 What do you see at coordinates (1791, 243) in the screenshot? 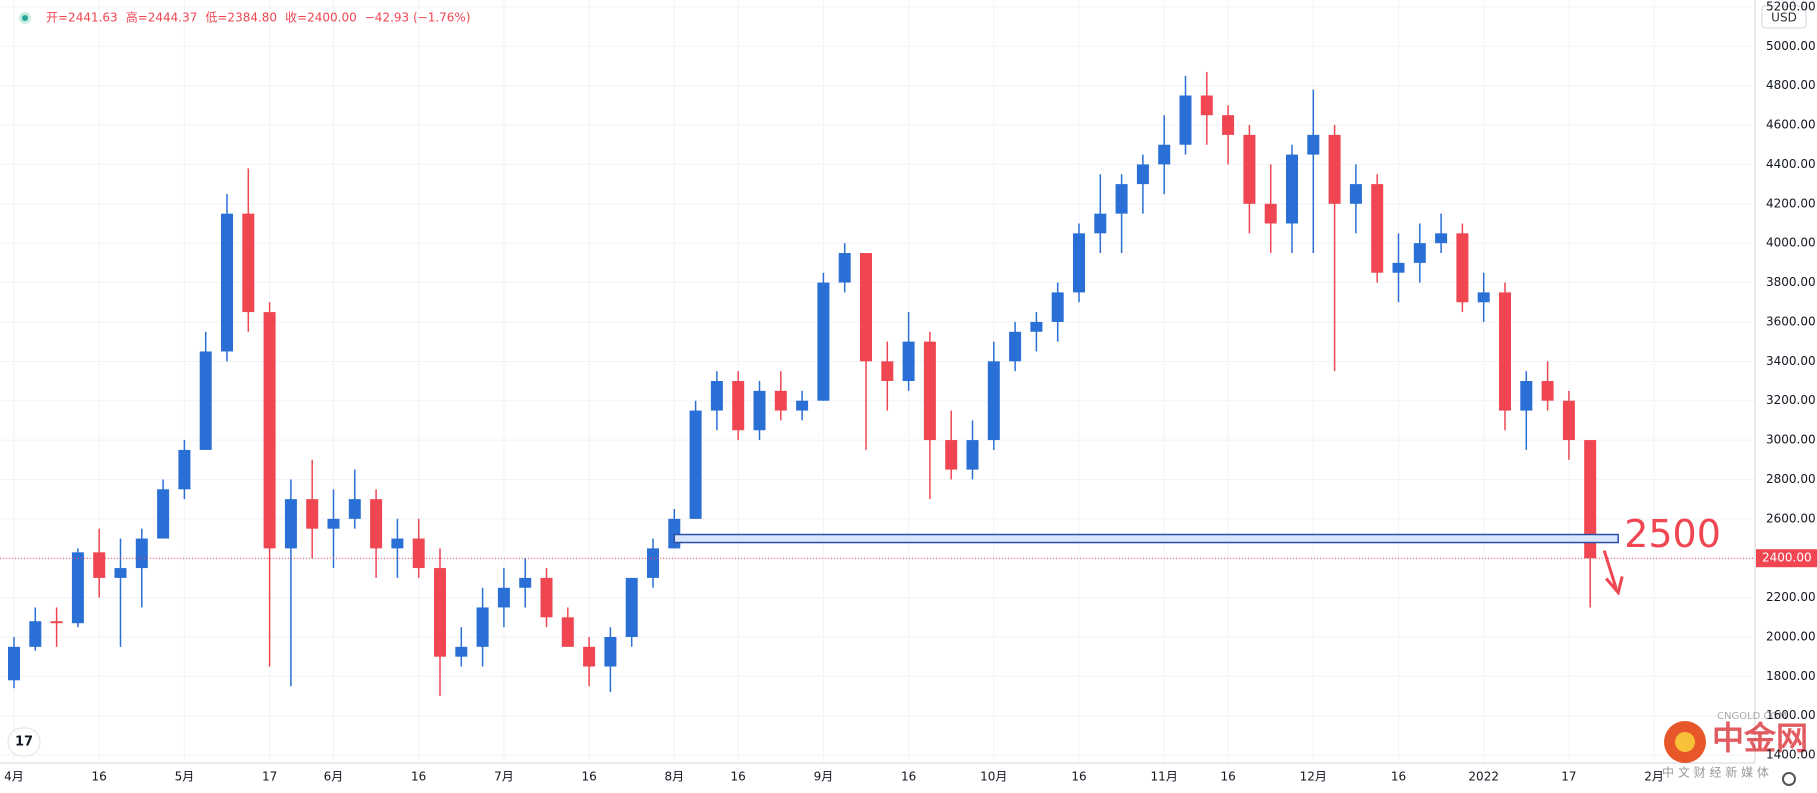
I see `y-tick-label: 4000.00` at bounding box center [1791, 243].